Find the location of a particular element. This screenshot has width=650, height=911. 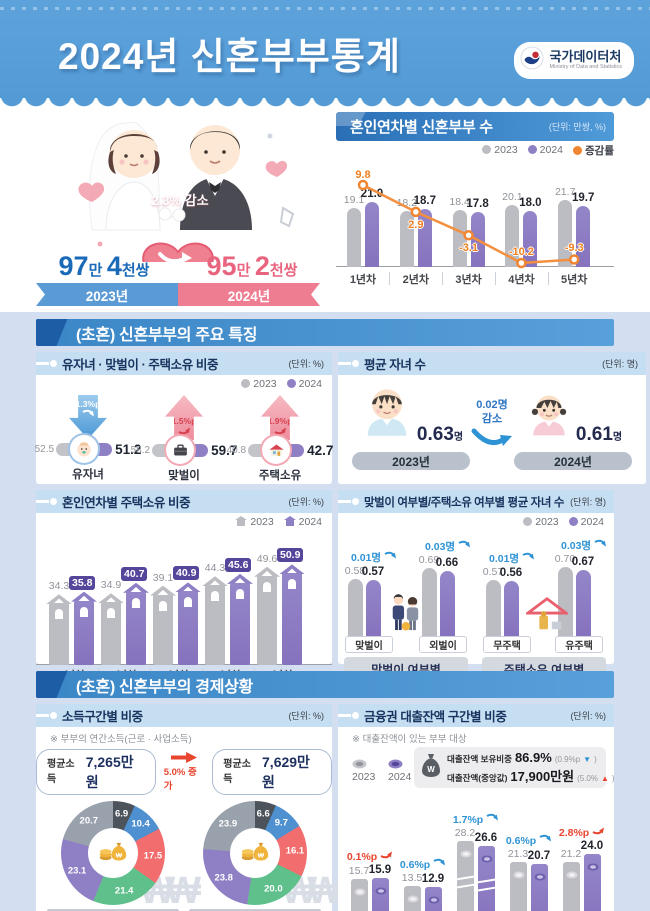

slice-value: 23.8 is located at coordinates (223, 878).